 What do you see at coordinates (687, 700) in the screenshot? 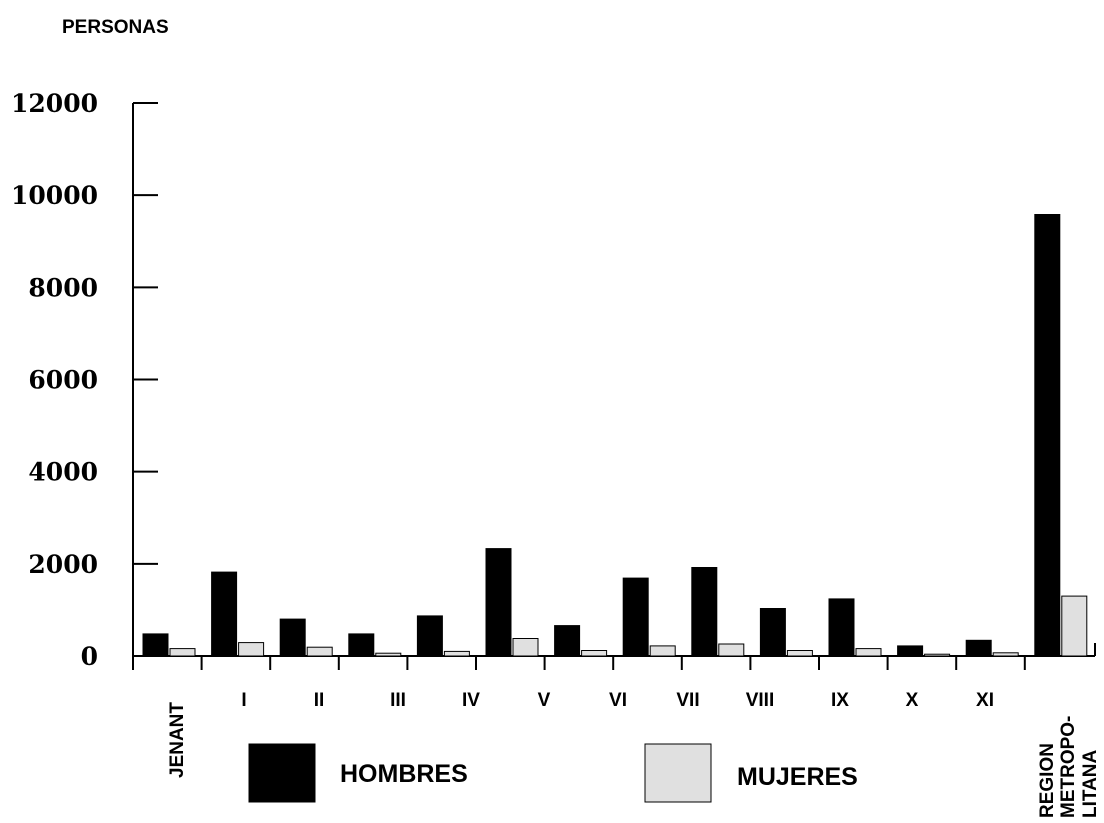
I see `x-tick-label: VII` at bounding box center [687, 700].